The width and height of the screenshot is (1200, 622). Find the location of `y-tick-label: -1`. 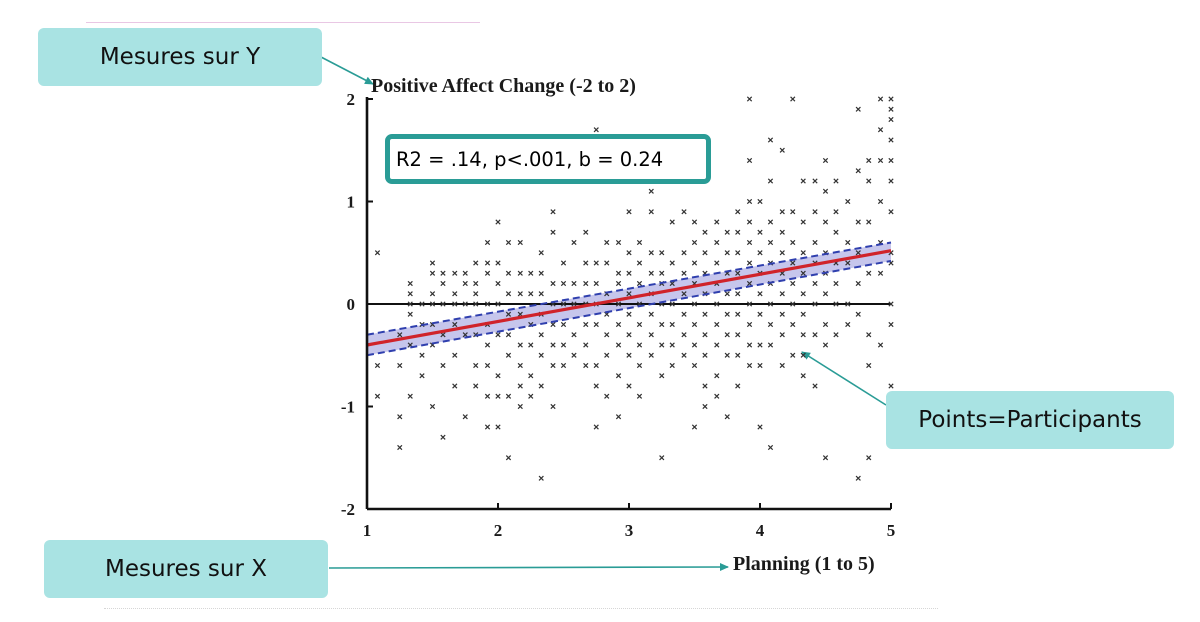

y-tick-label: -1 is located at coordinates (348, 407).